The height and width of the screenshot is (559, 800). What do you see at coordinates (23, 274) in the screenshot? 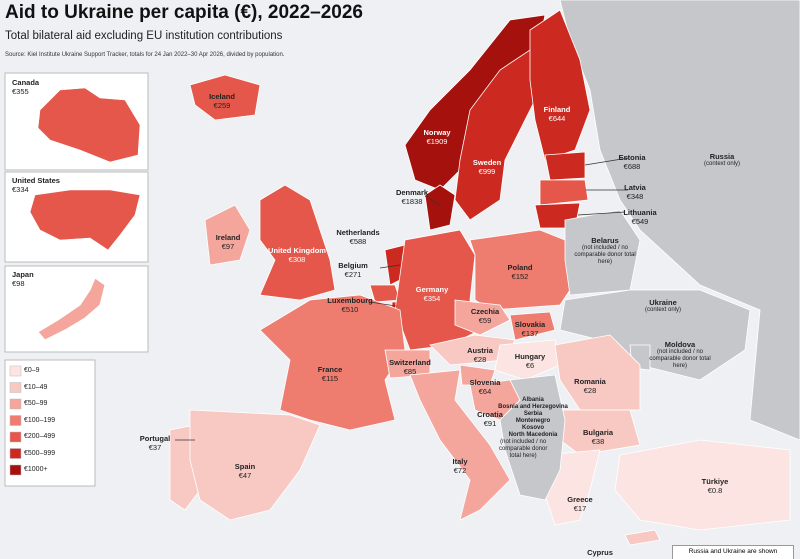
I see `inset-name: Japan` at bounding box center [23, 274].